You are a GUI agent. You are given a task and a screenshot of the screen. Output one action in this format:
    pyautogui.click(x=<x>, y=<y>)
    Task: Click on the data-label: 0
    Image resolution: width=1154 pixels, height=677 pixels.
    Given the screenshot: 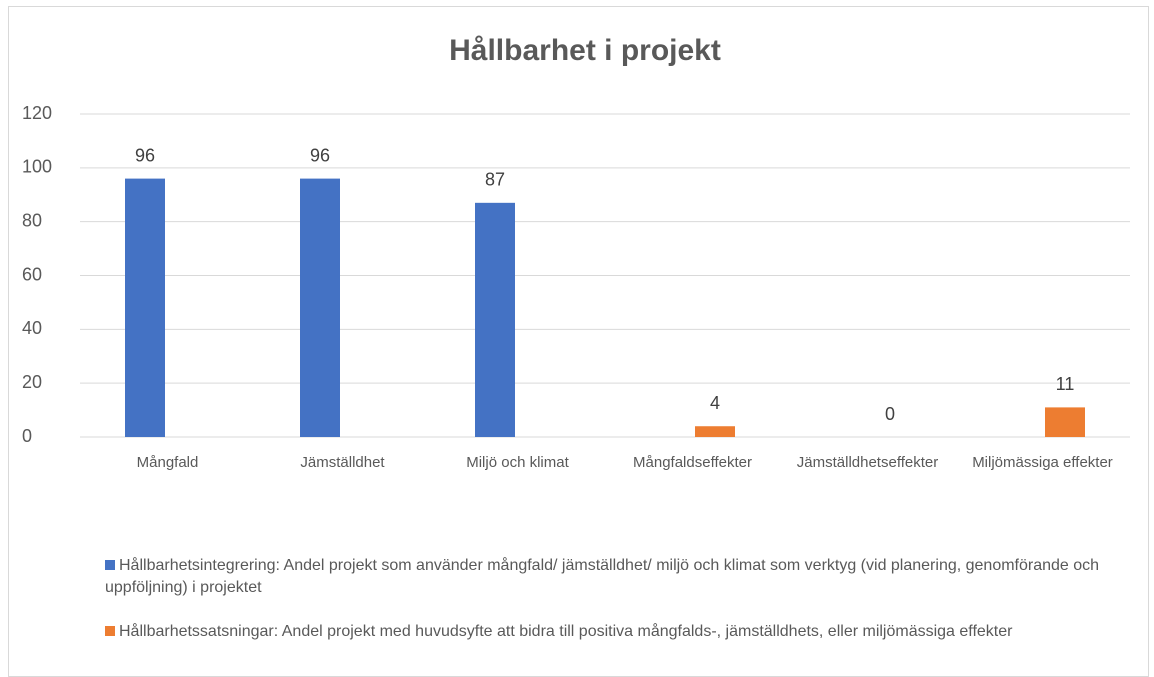 What is the action you would take?
    pyautogui.click(x=890, y=414)
    